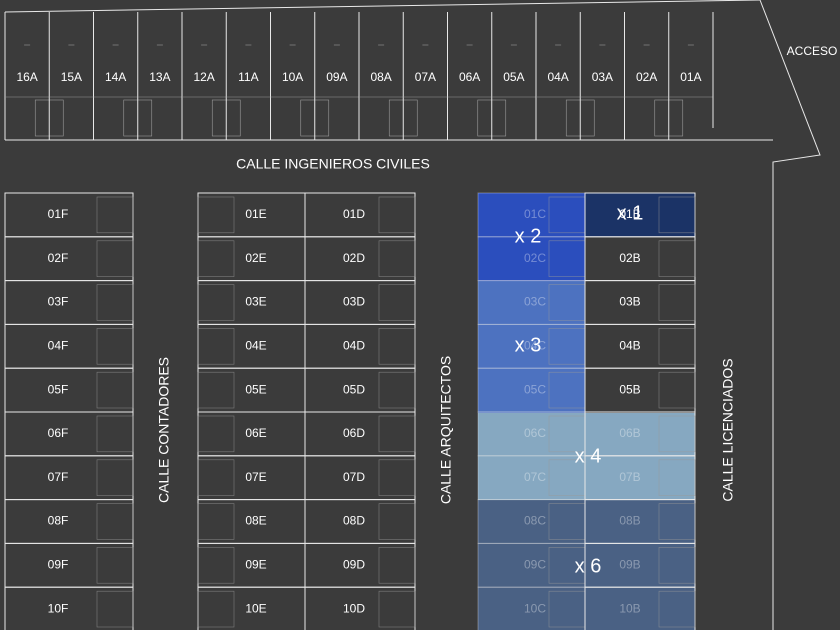  Describe the element at coordinates (588, 566) in the screenshot. I see `group-label: x 6` at that location.